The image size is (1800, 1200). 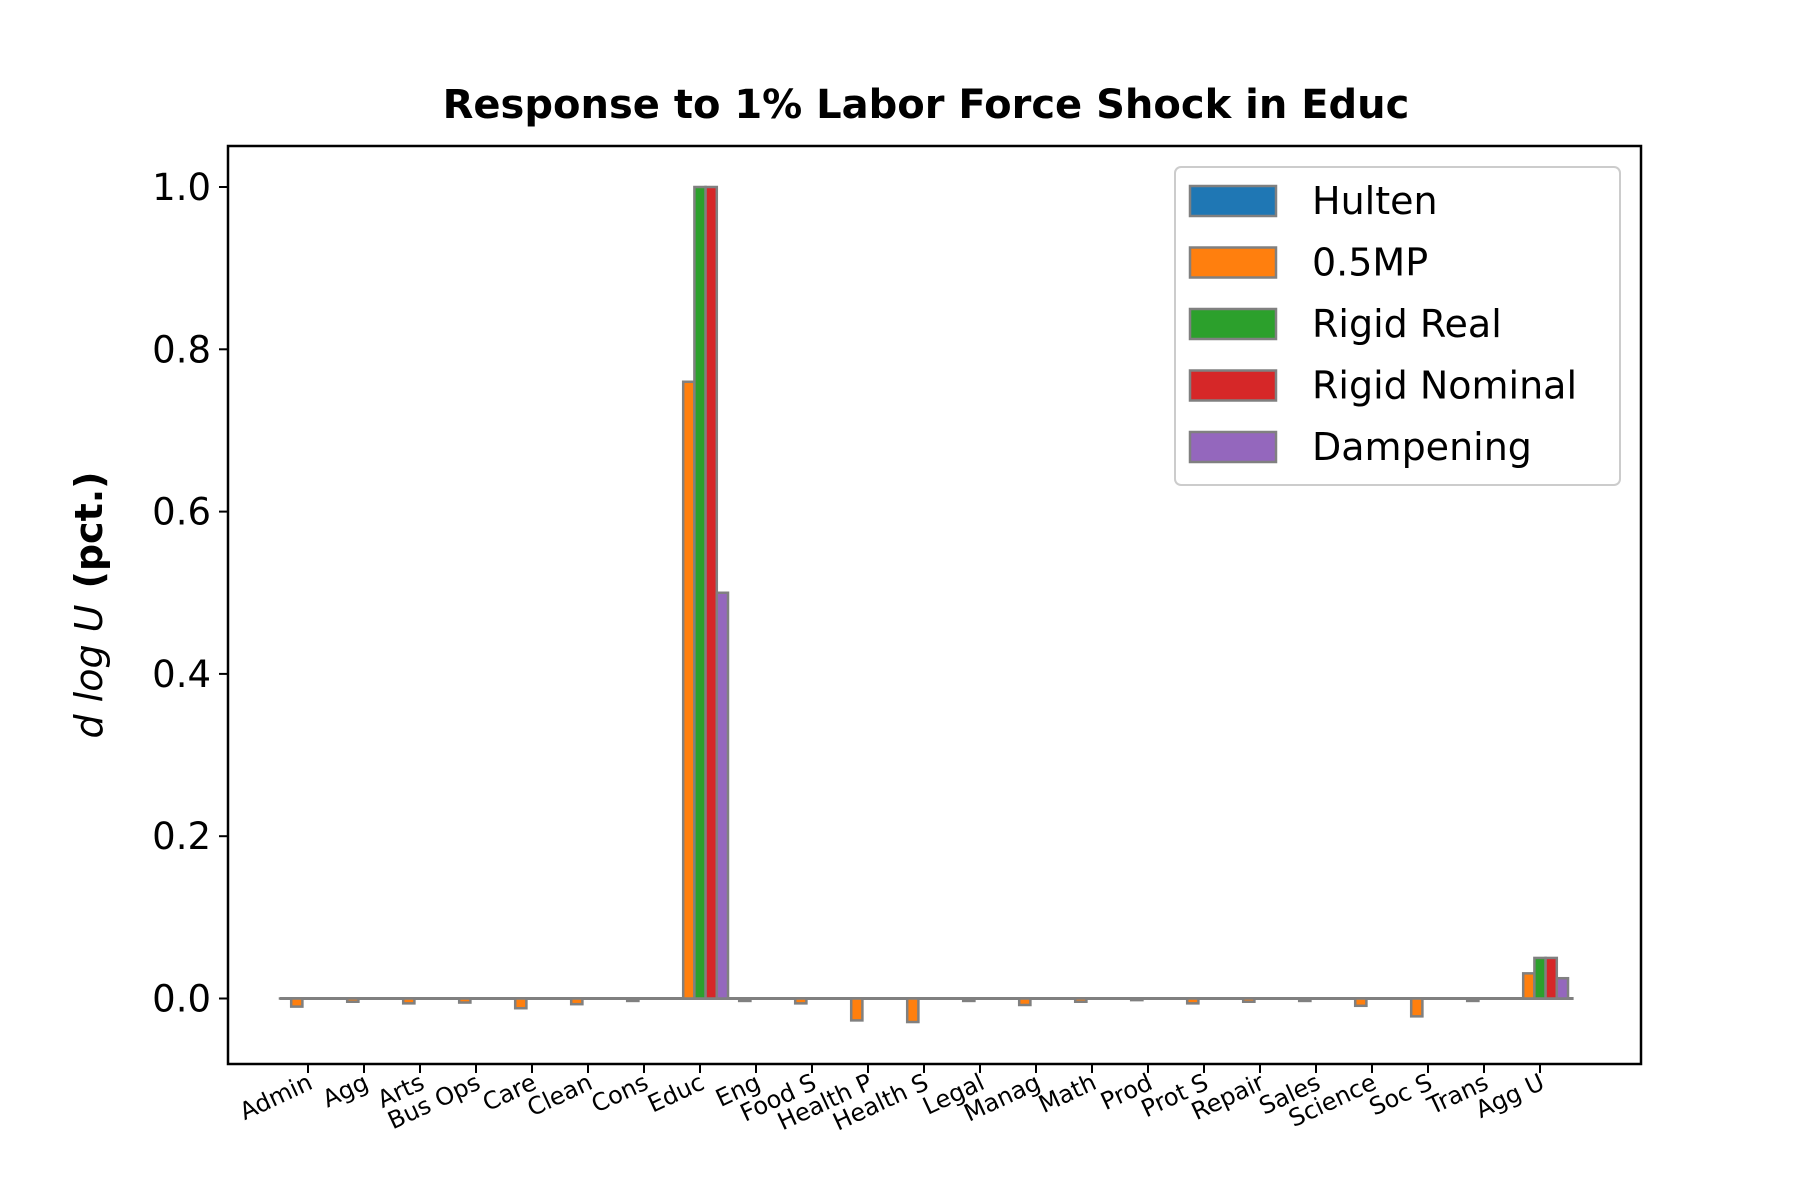 I want to click on legend-label: Hulten, so click(x=1375, y=201).